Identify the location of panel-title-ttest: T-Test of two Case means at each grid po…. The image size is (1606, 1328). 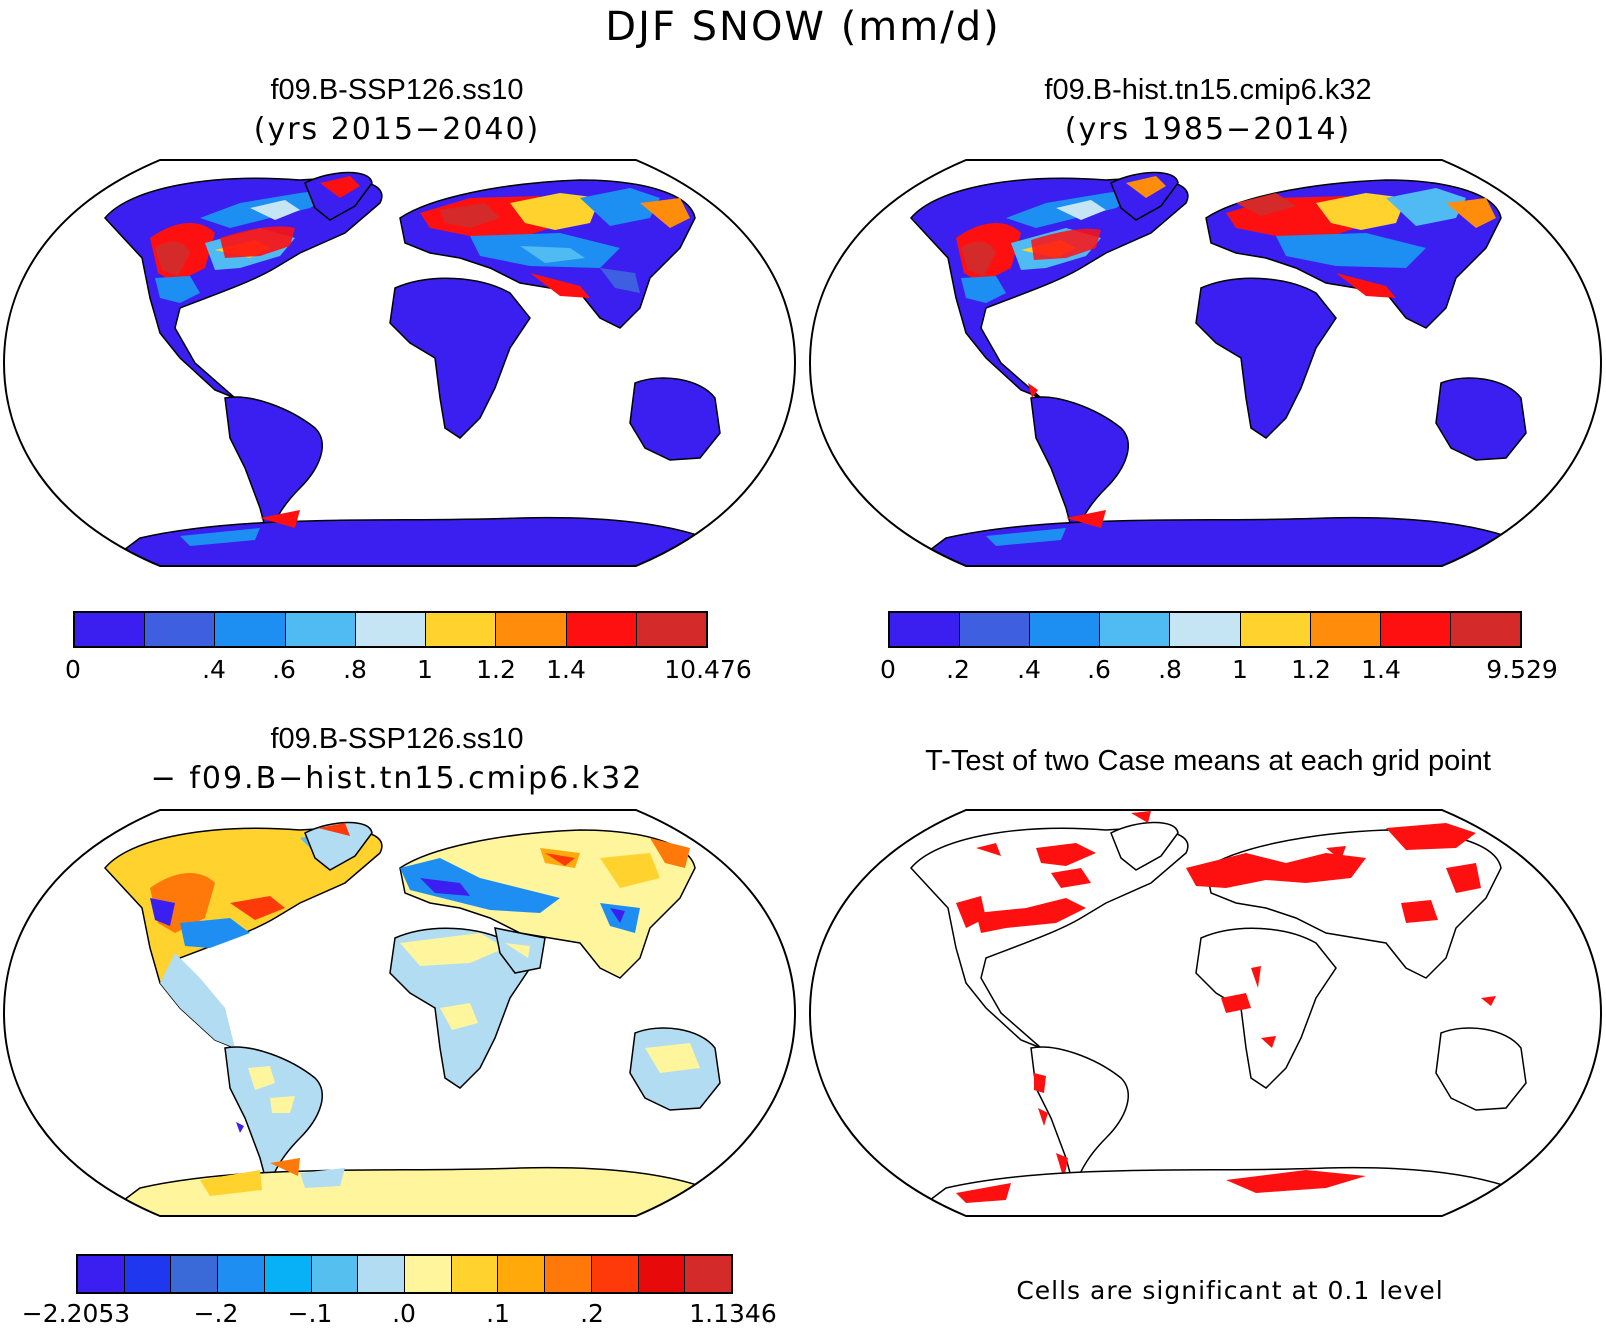
(1208, 761).